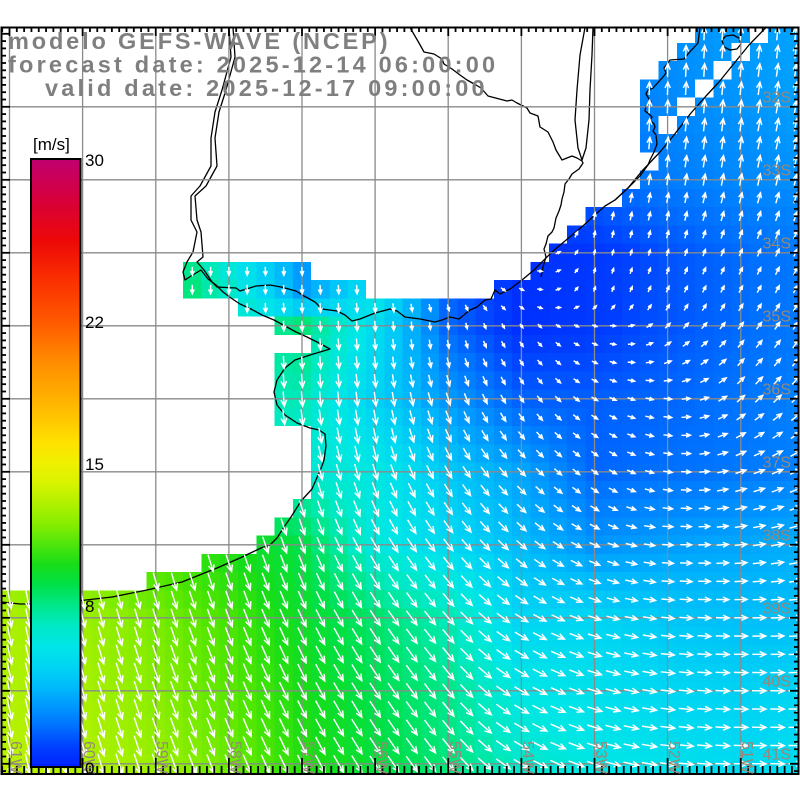 This screenshot has height=805, width=800. I want to click on svg-text: modelo GEFS-WAVE (NCEP), so click(199, 41).